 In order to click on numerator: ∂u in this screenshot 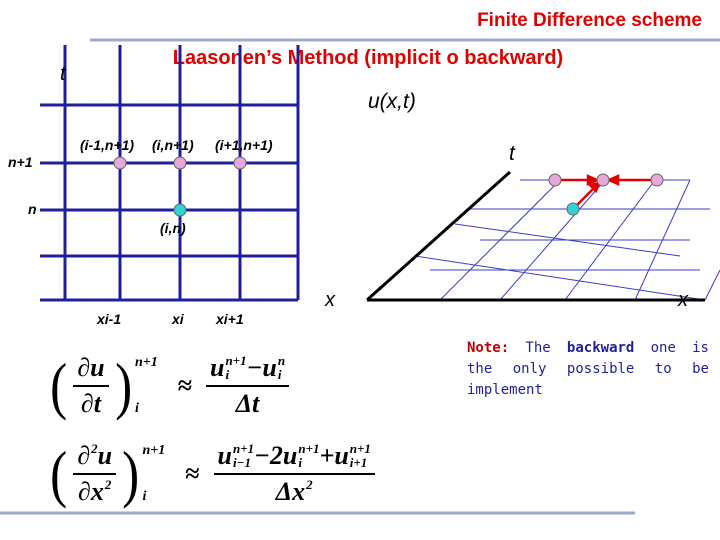, I will do `click(91, 370)`.